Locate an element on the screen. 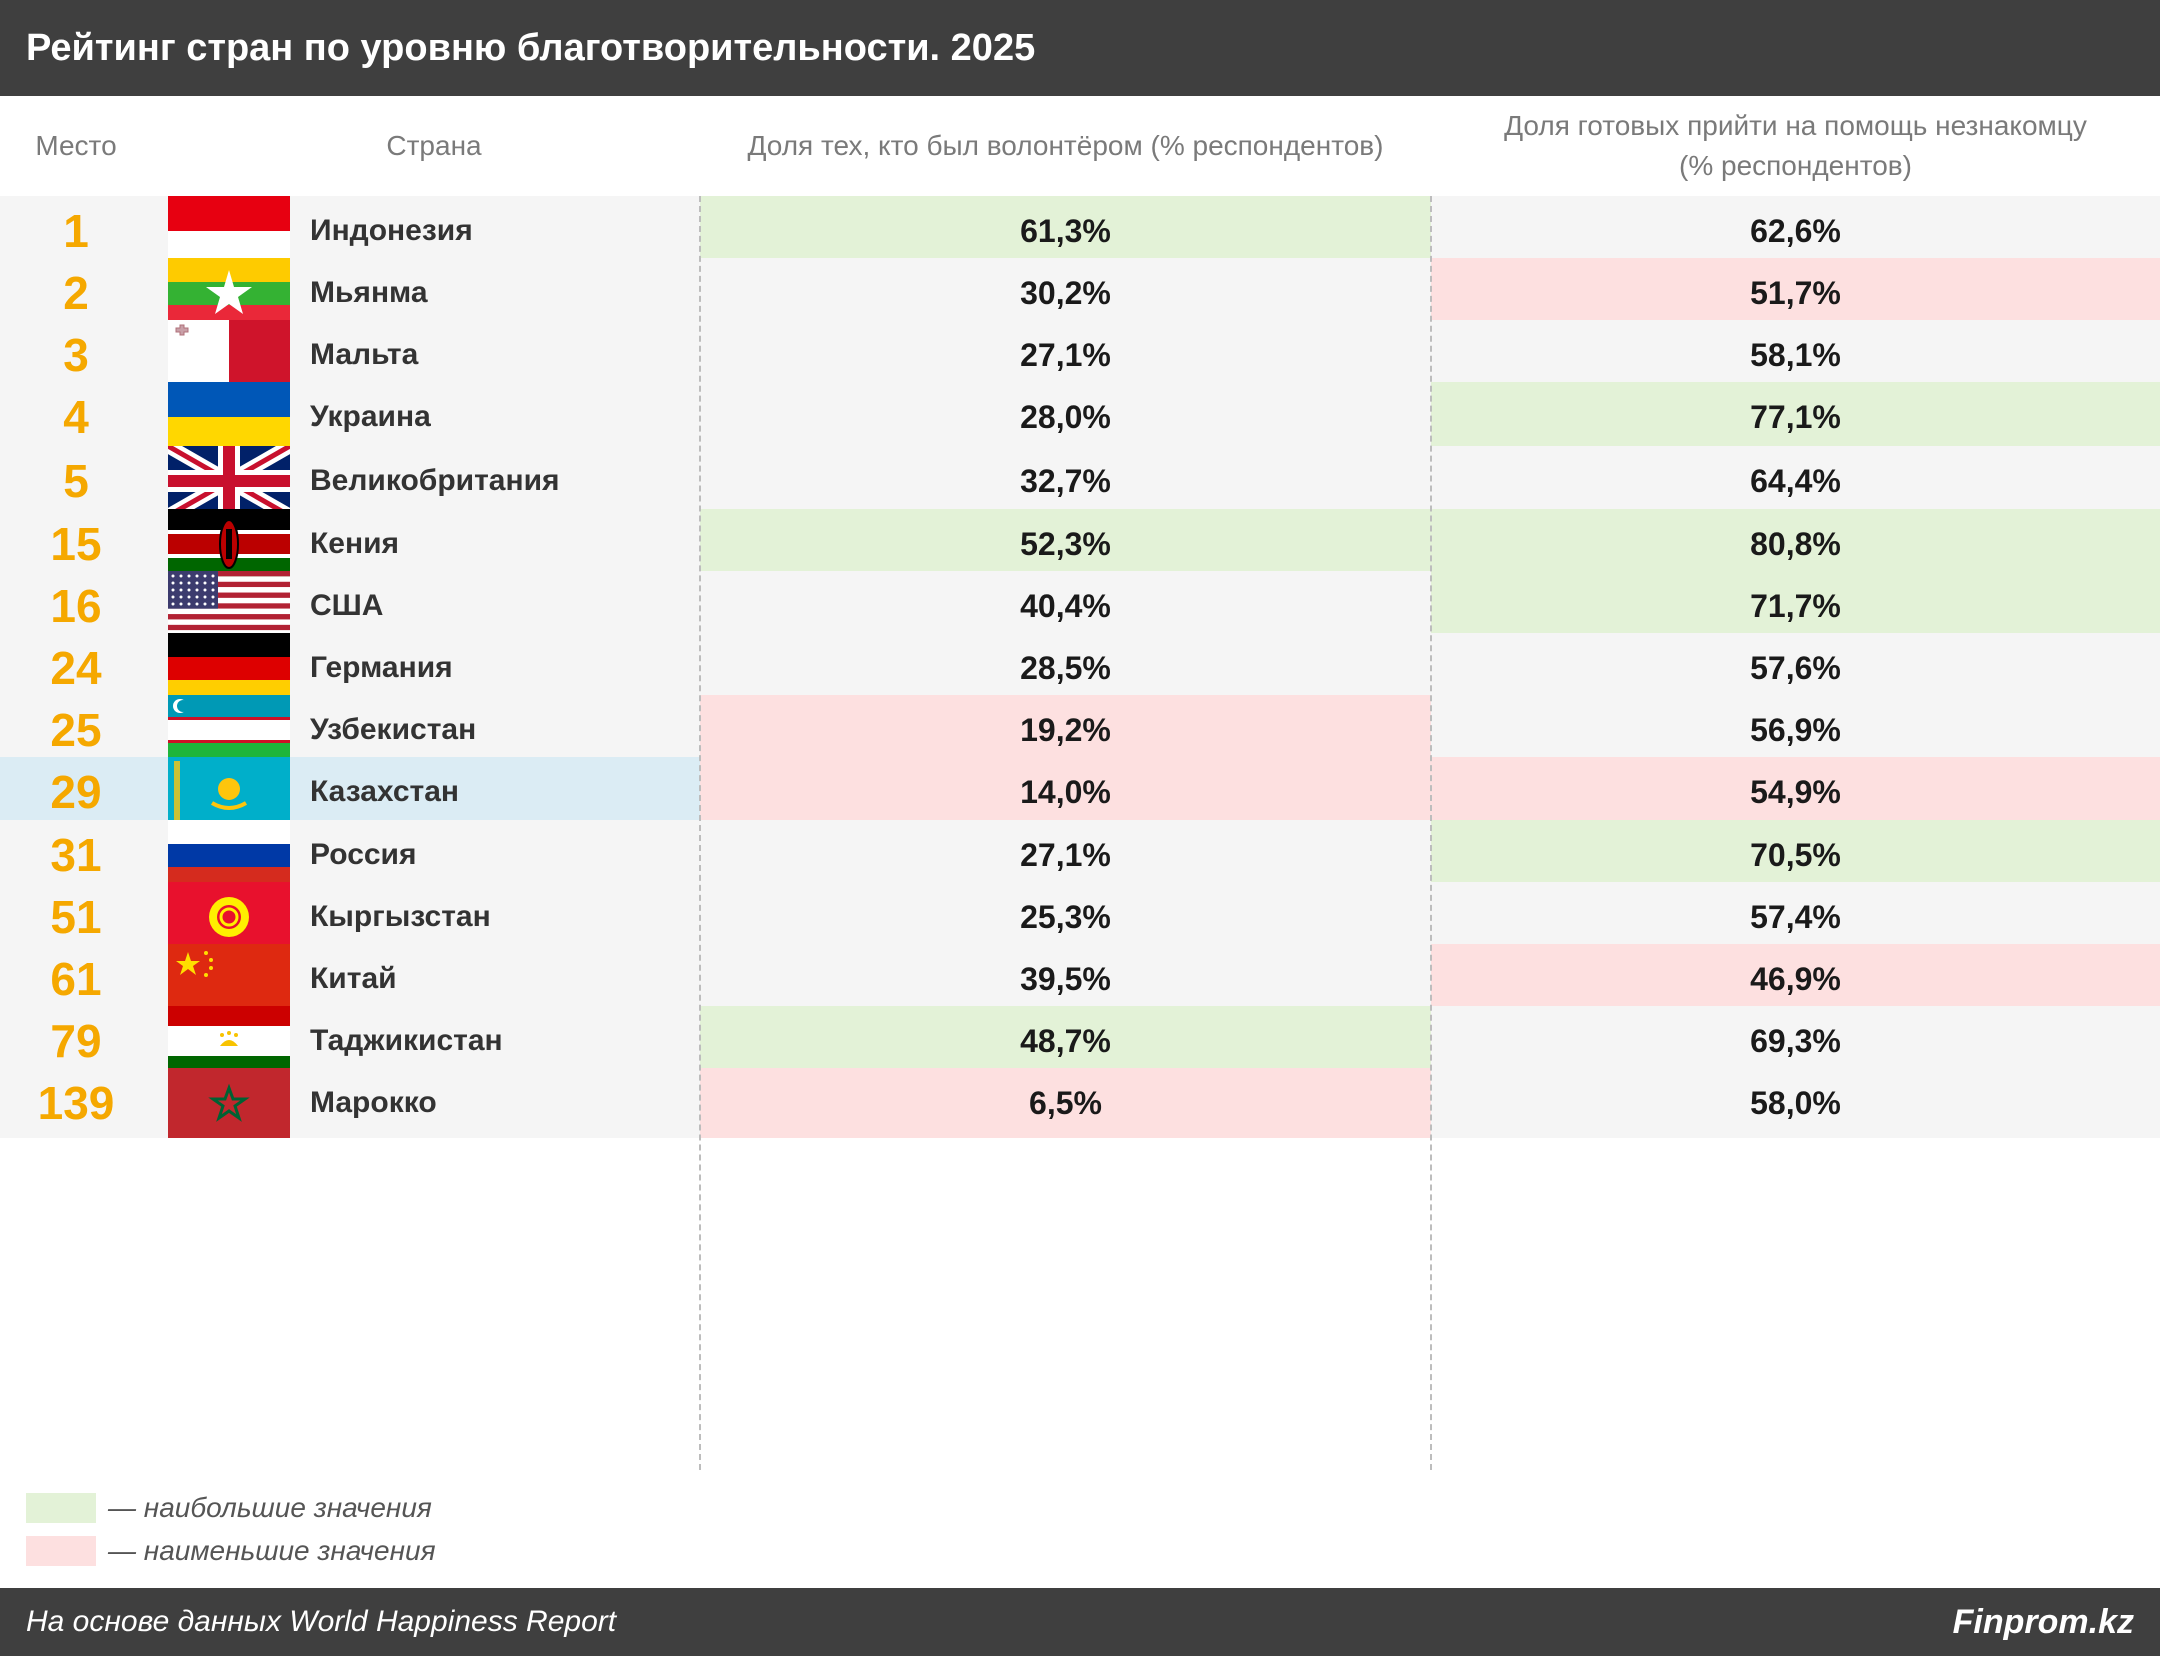 This screenshot has width=2160, height=1656. volunteer-value: 27,1% is located at coordinates (1065, 355).